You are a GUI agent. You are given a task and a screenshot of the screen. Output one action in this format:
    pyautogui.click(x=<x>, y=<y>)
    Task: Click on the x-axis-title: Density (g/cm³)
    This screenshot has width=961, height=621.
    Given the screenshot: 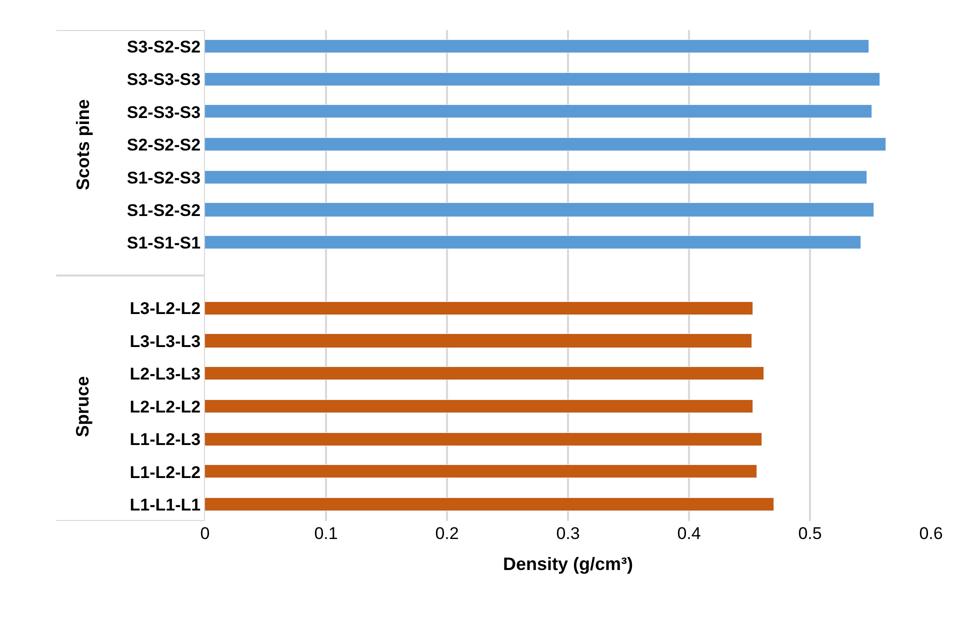 What is the action you would take?
    pyautogui.click(x=568, y=564)
    